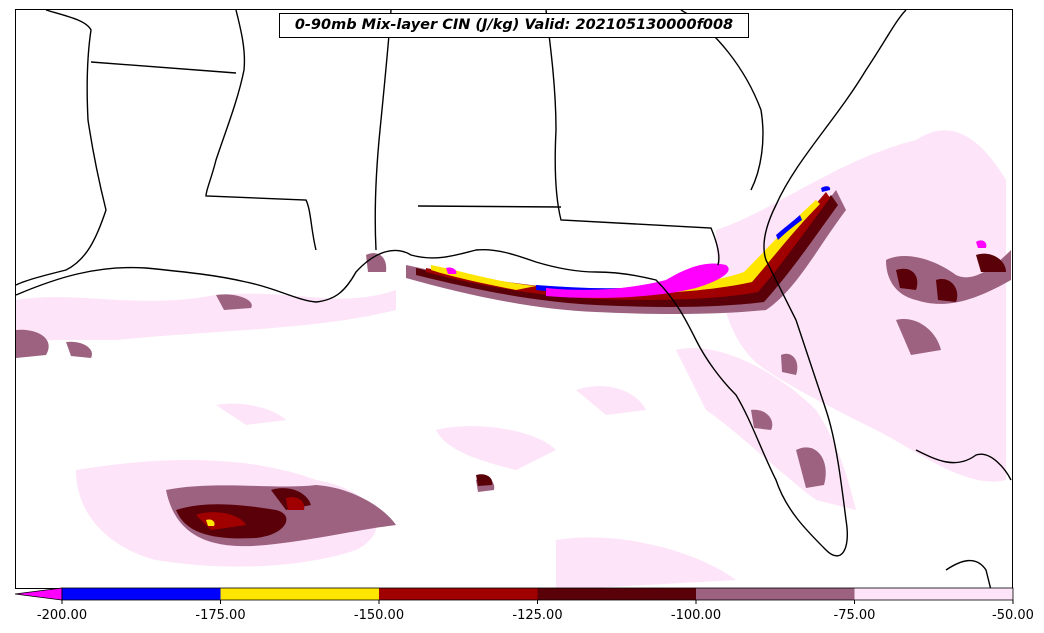 The image size is (1044, 633). Describe the element at coordinates (1013, 615) in the screenshot. I see `colorbar-tick-label: -50.00` at that location.